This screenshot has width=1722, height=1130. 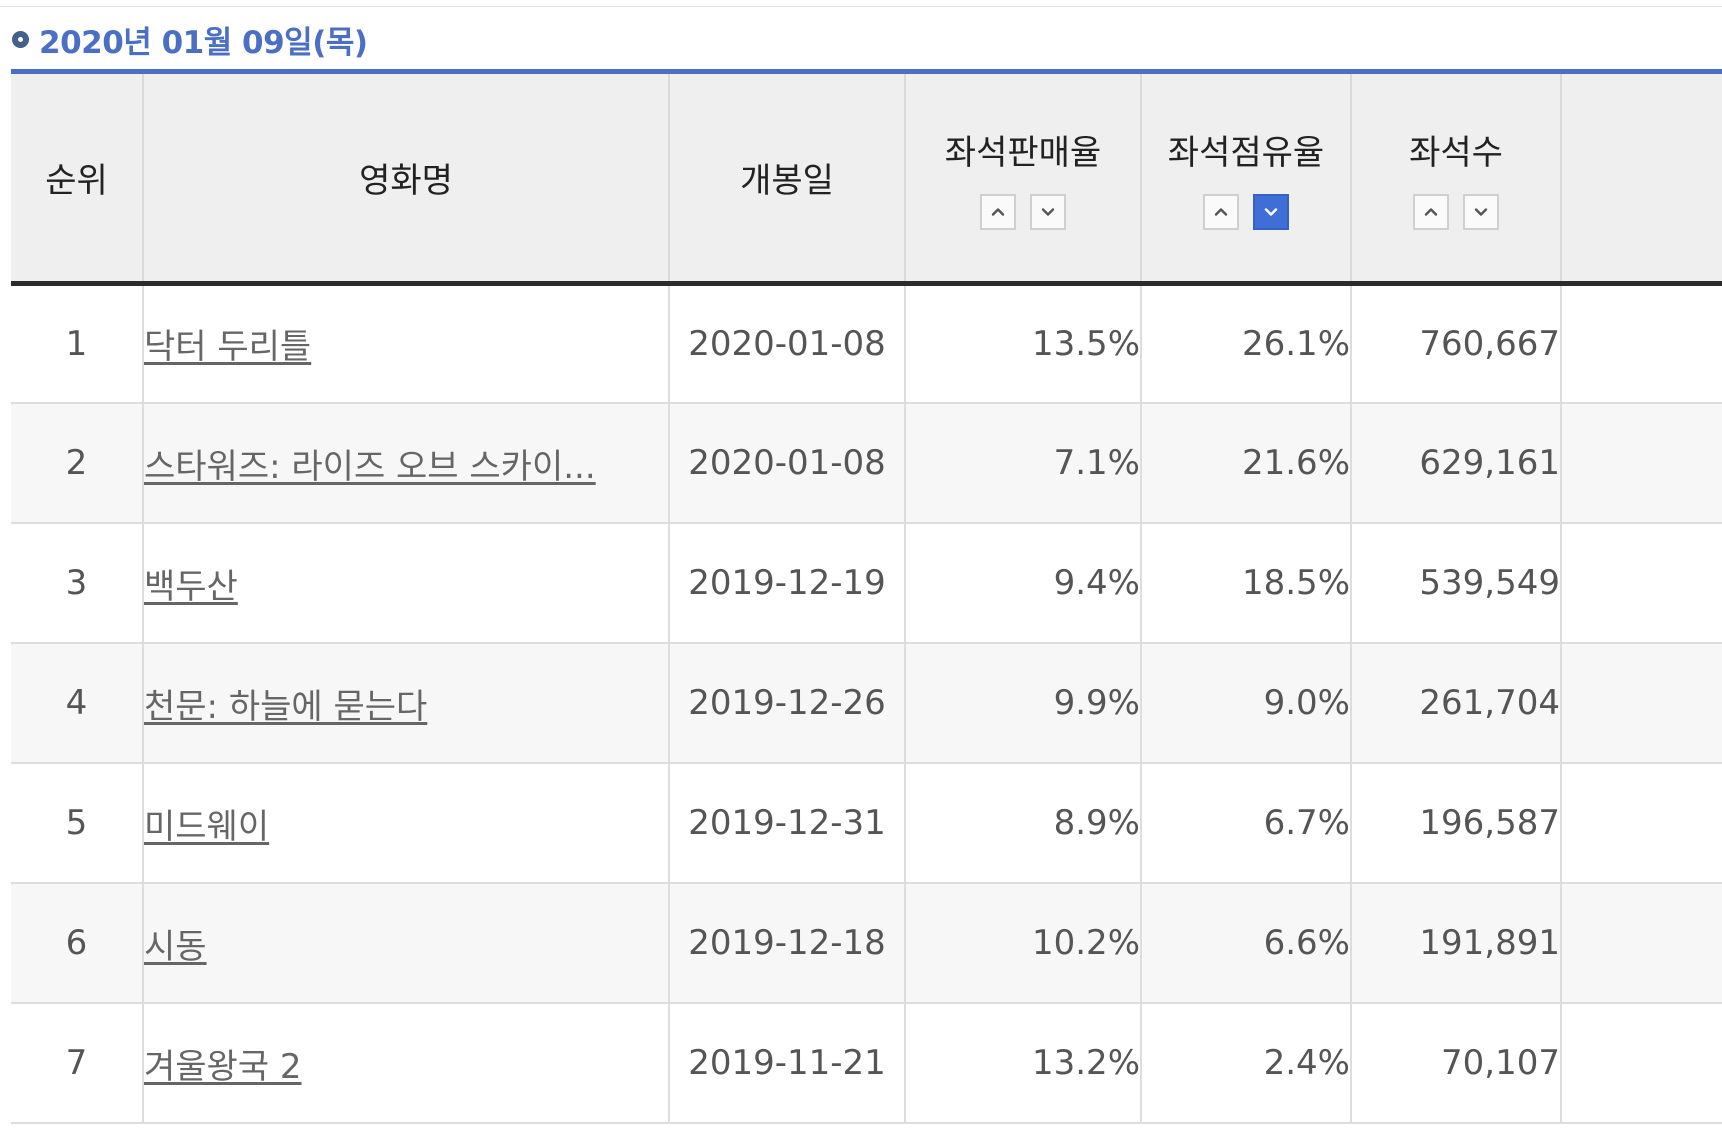 I want to click on movie-title-link: 시동, so click(x=175, y=947).